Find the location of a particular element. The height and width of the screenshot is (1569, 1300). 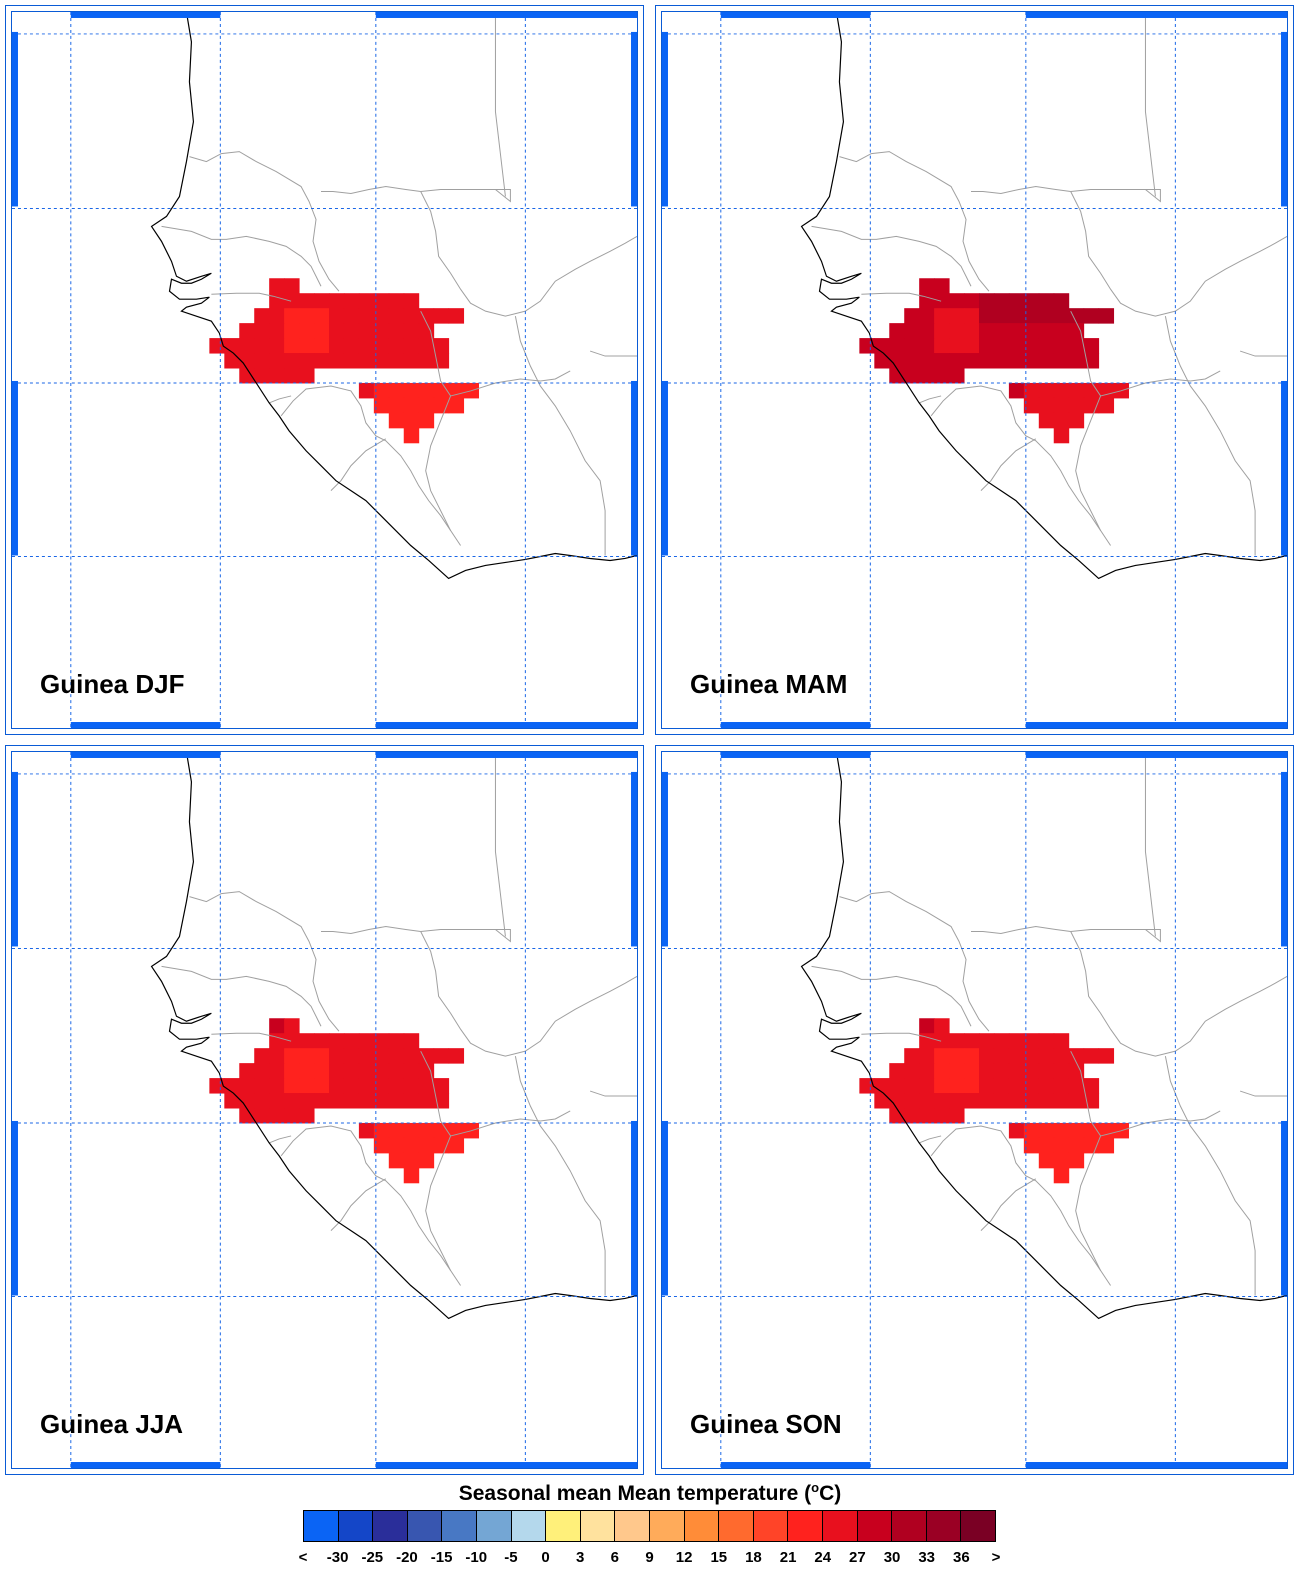

colorbar-tick-label: 0 is located at coordinates (545, 1557).